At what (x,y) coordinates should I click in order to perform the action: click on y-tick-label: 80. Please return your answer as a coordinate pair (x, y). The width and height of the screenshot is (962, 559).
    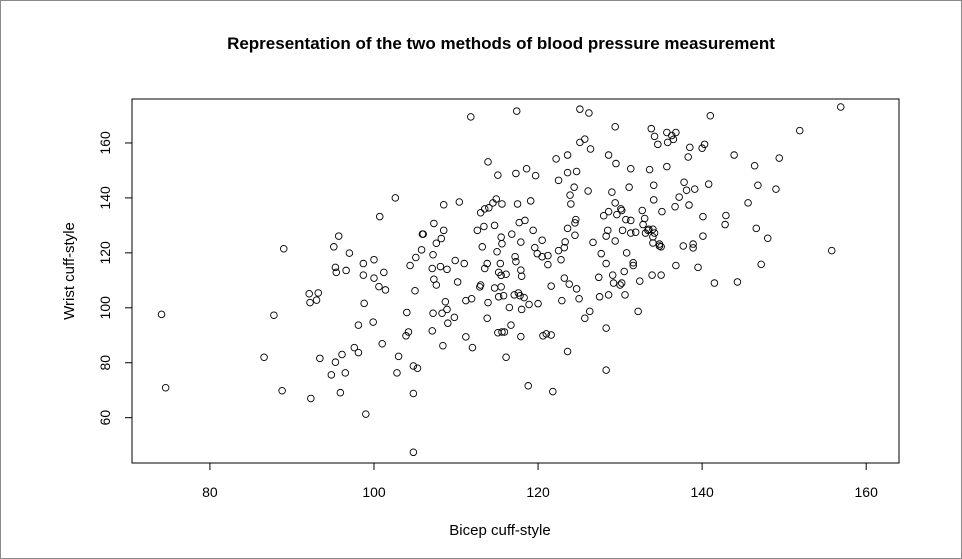
    Looking at the image, I should click on (105, 363).